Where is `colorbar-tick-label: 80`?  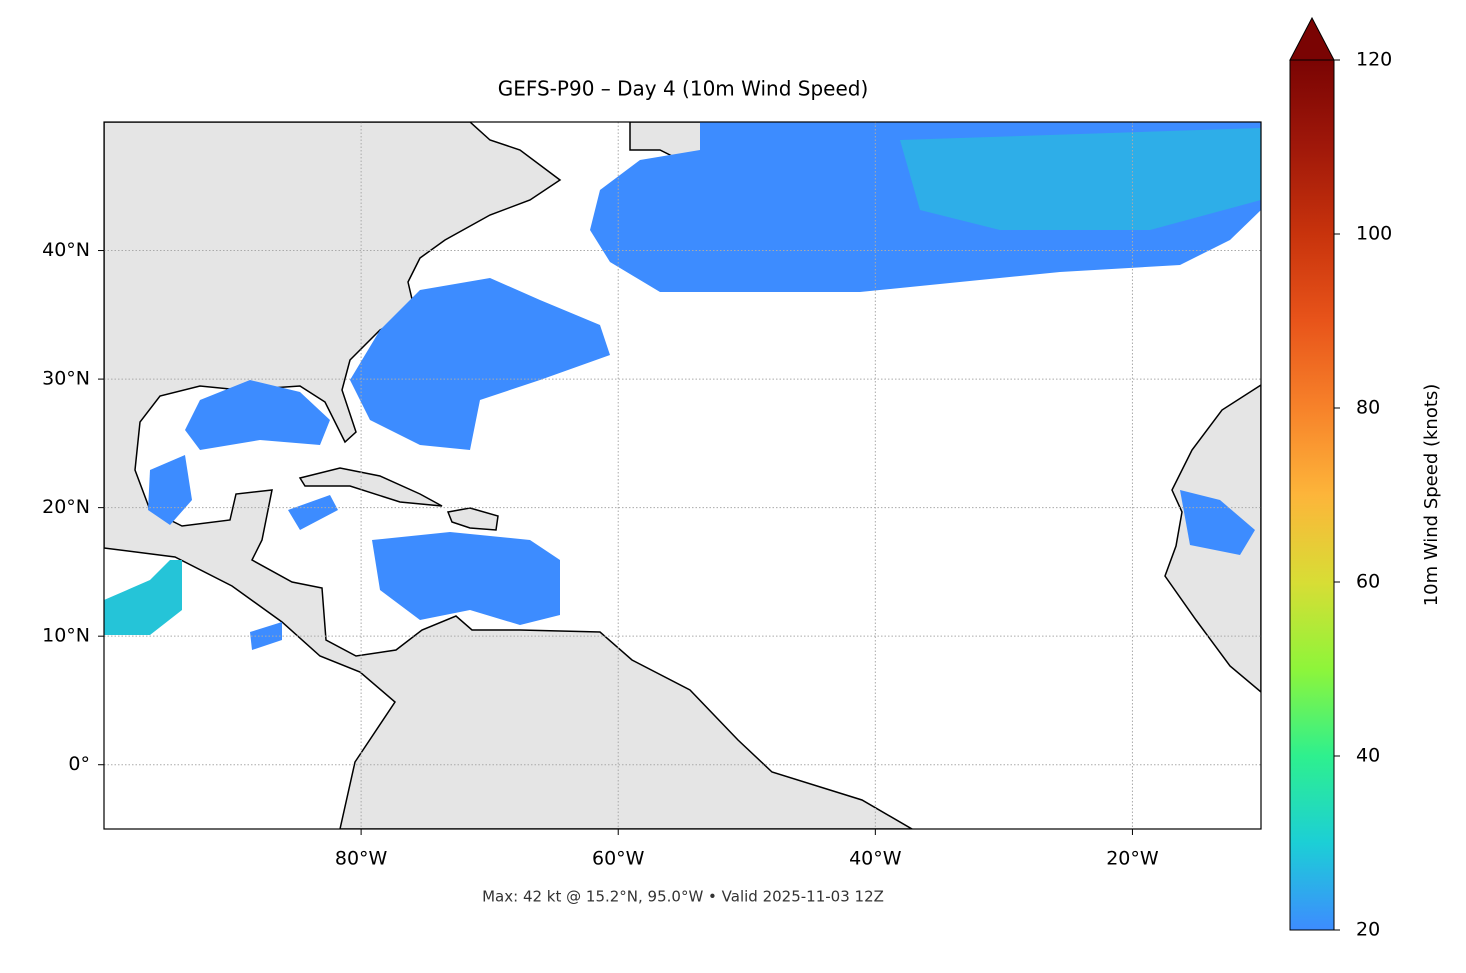 colorbar-tick-label: 80 is located at coordinates (1368, 408).